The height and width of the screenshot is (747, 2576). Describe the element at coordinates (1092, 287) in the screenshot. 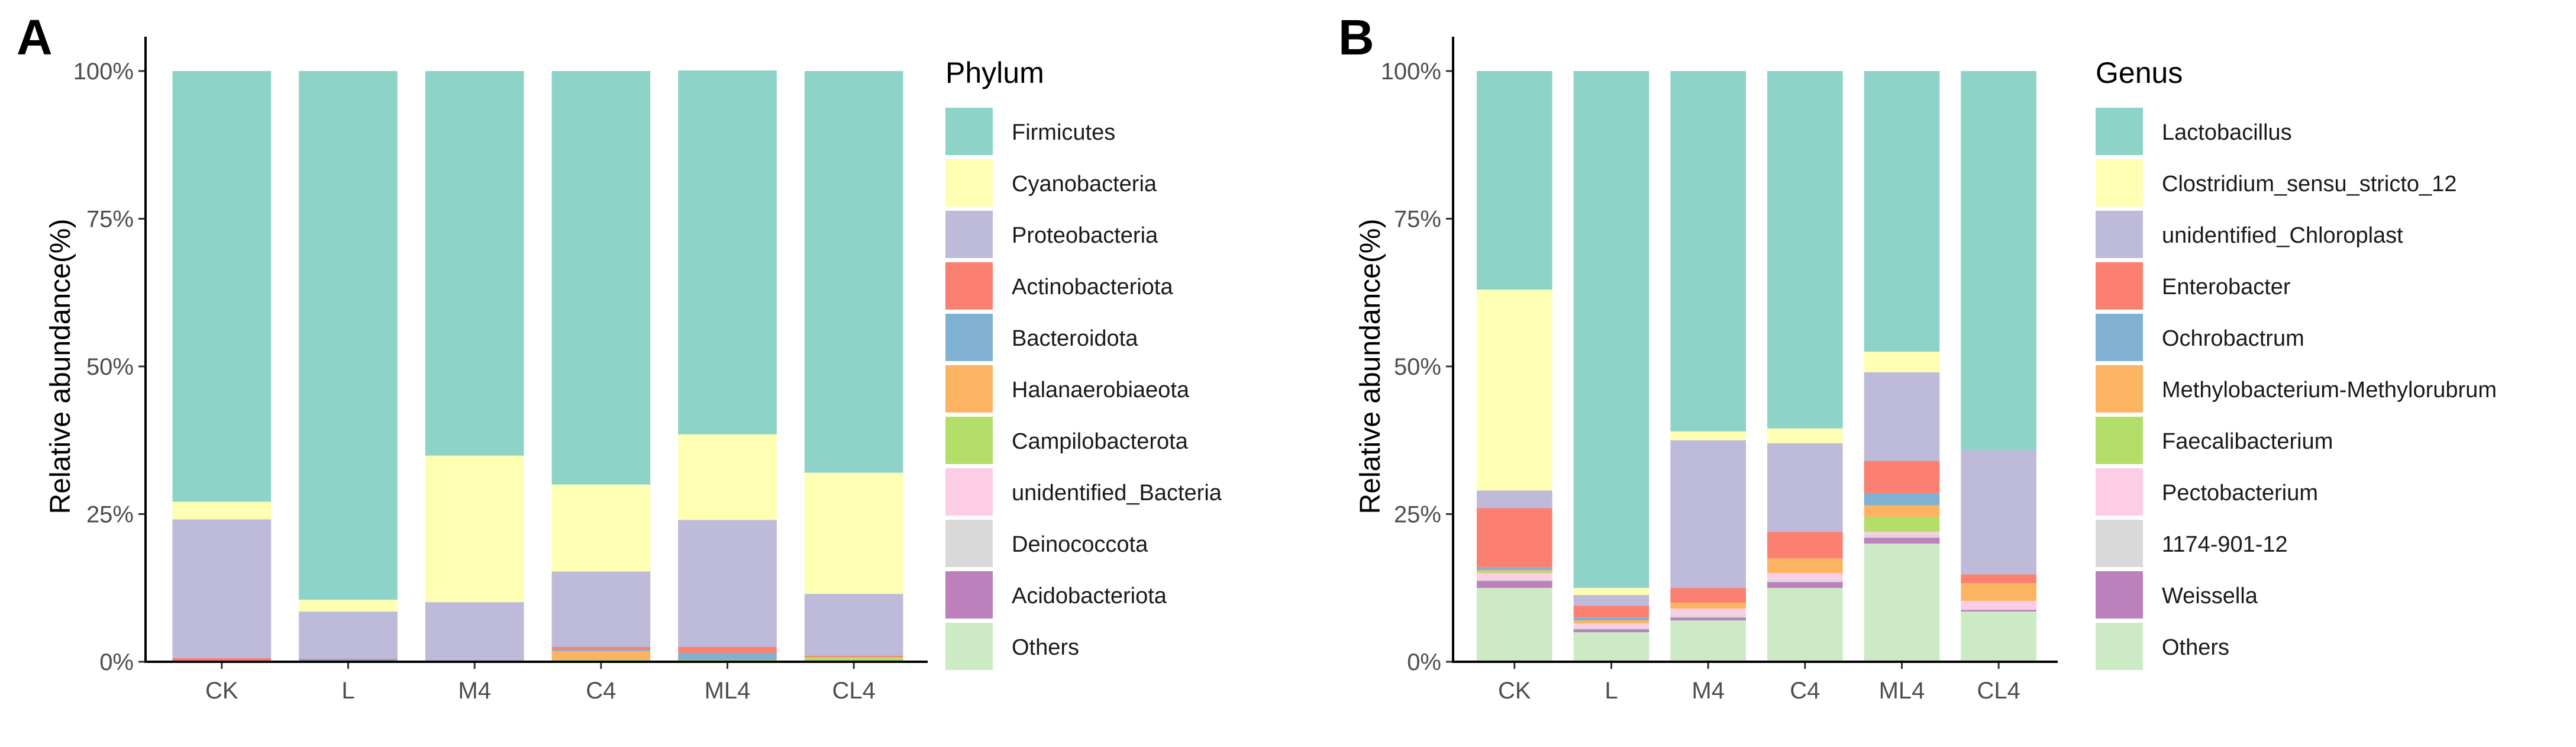

I see `legend-label-actinobacteriota: Actinobacteriota` at that location.